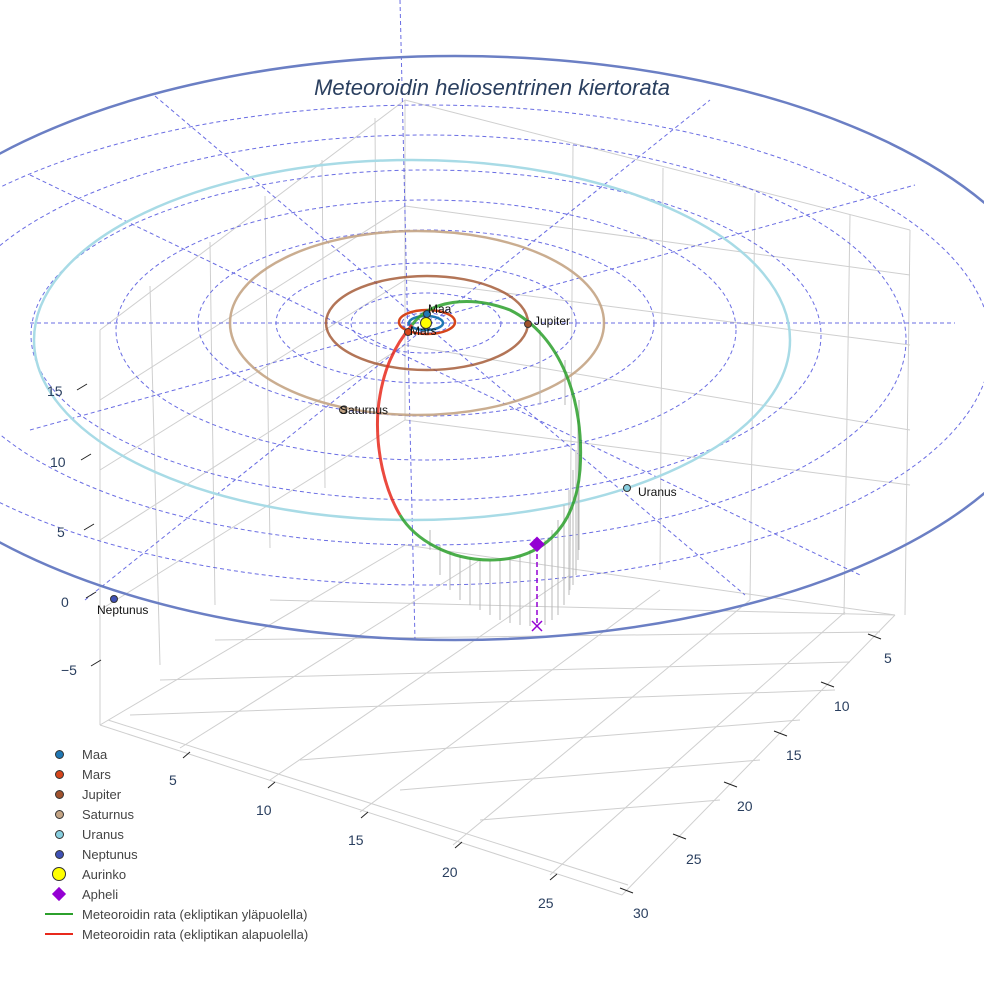 The width and height of the screenshot is (984, 984). What do you see at coordinates (264, 810) in the screenshot?
I see `x-tick-10: 10` at bounding box center [264, 810].